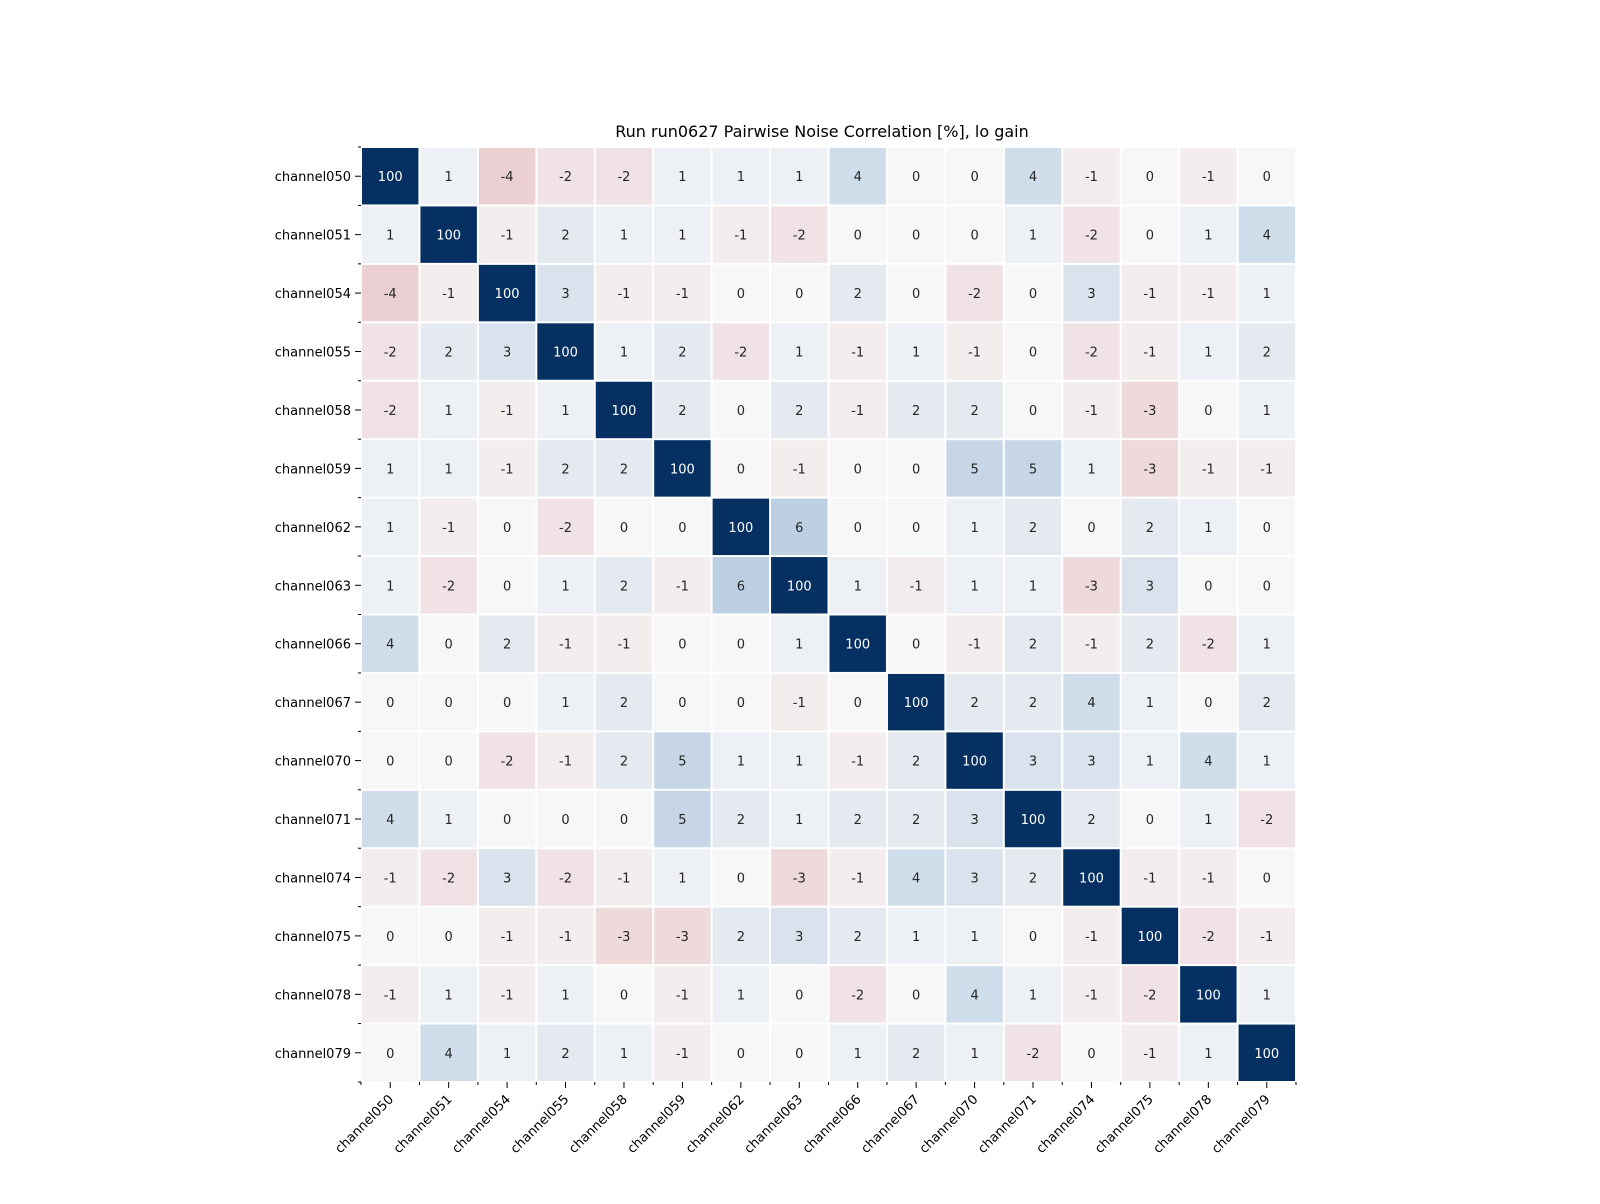 Image resolution: width=1600 pixels, height=1204 pixels. Describe the element at coordinates (423, 1124) in the screenshot. I see `x-tick-label: channel051` at that location.